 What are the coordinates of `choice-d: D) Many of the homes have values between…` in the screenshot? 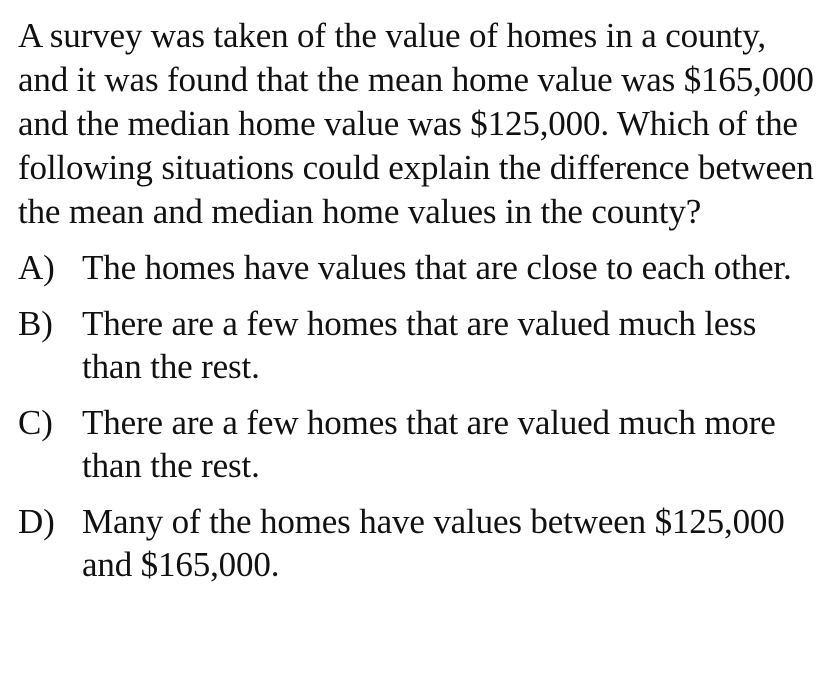 It's located at (420, 543).